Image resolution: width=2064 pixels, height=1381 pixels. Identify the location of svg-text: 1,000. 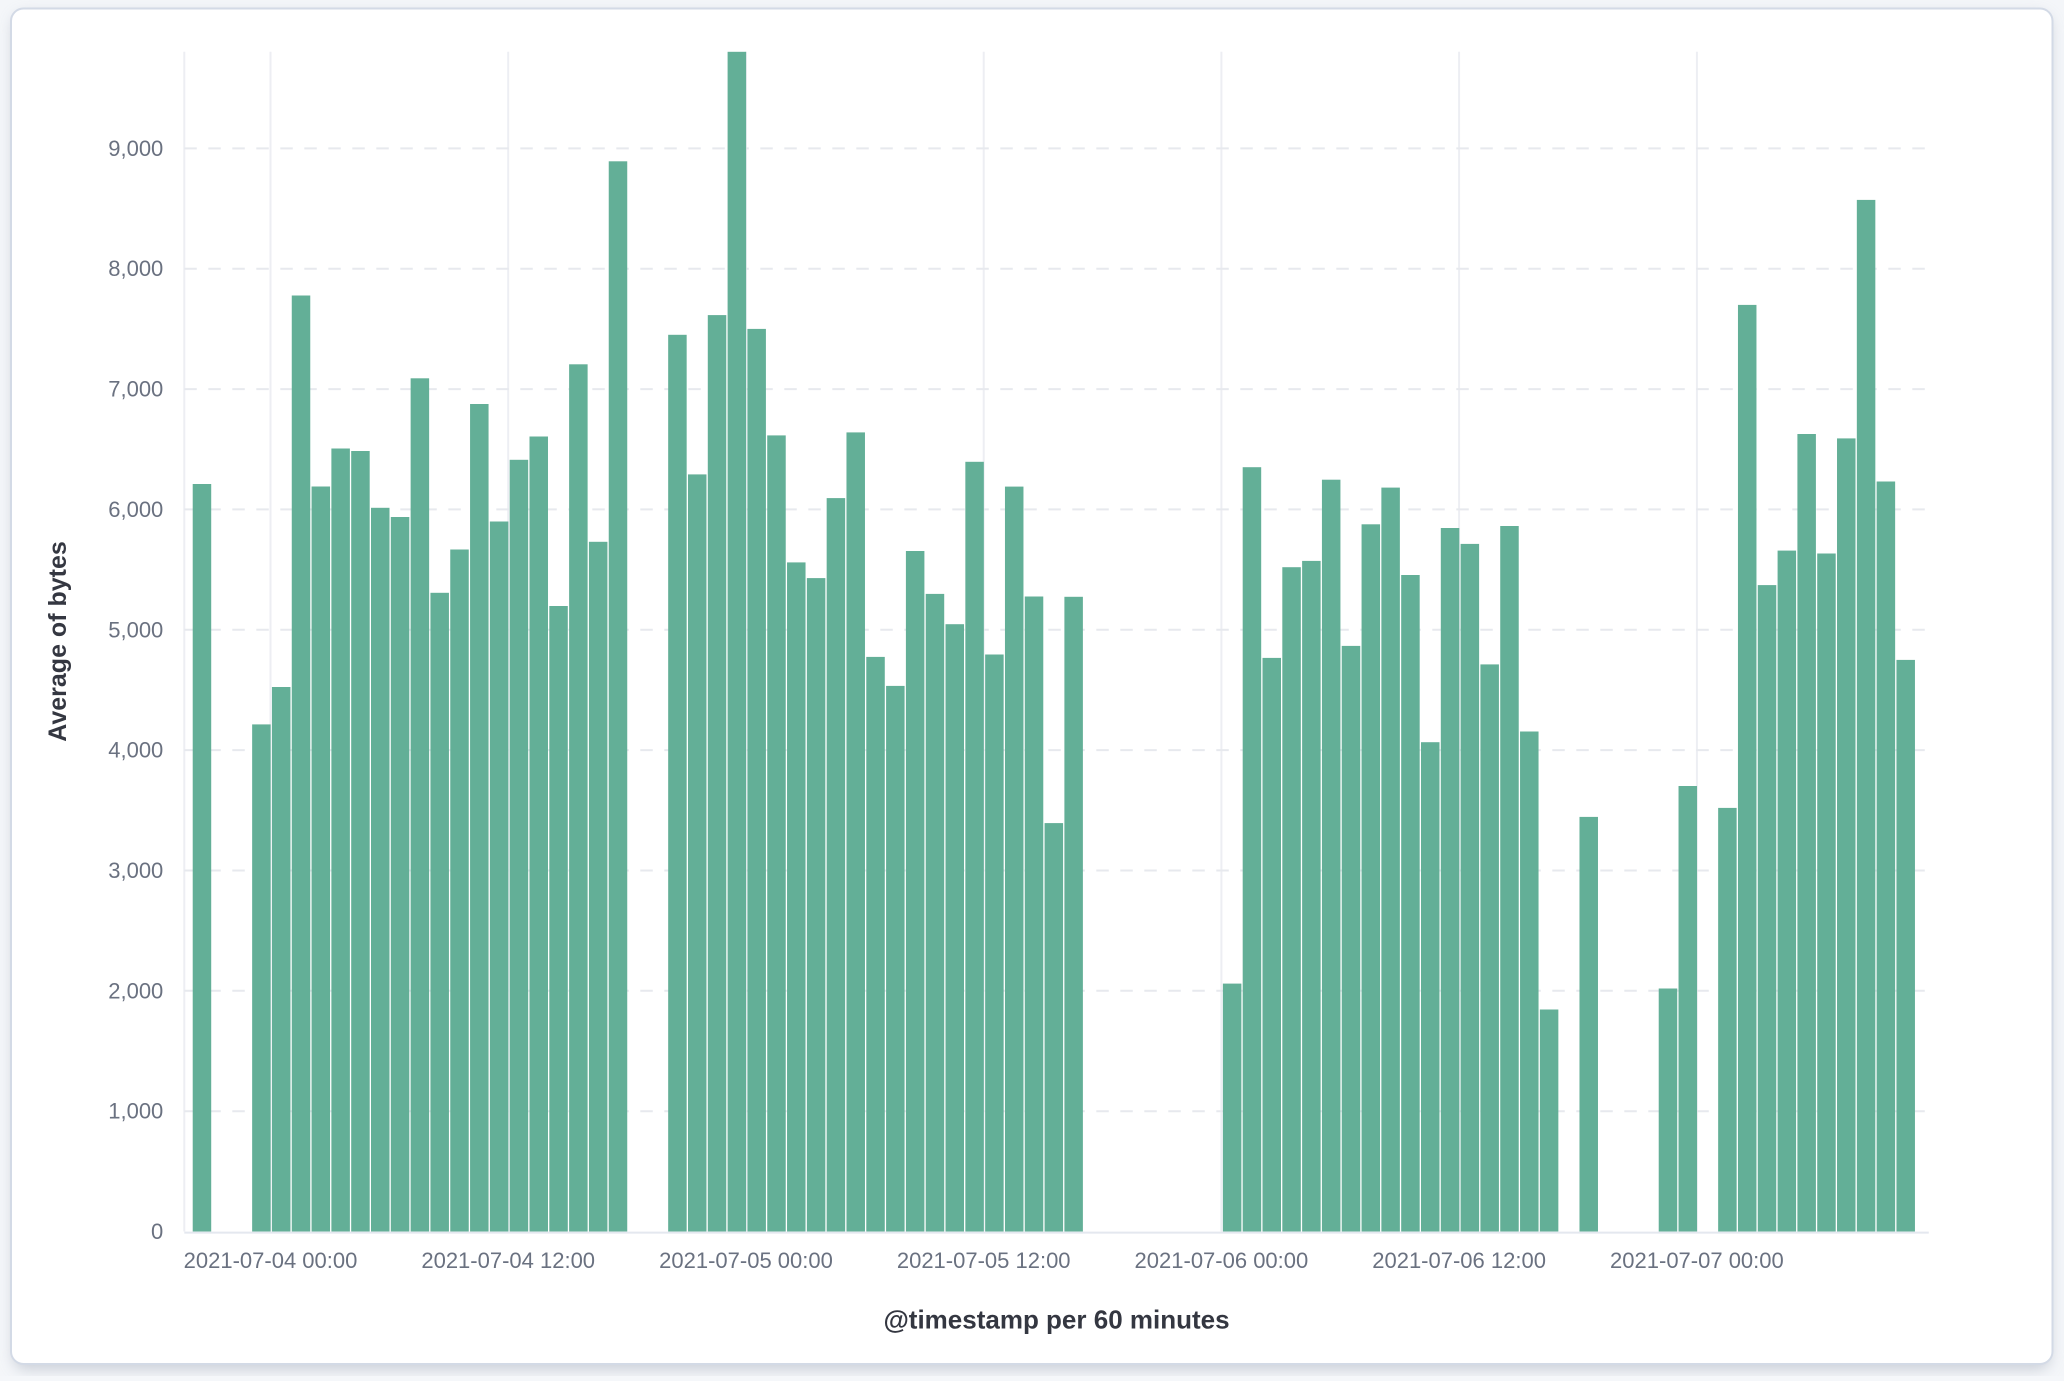
(135, 1111).